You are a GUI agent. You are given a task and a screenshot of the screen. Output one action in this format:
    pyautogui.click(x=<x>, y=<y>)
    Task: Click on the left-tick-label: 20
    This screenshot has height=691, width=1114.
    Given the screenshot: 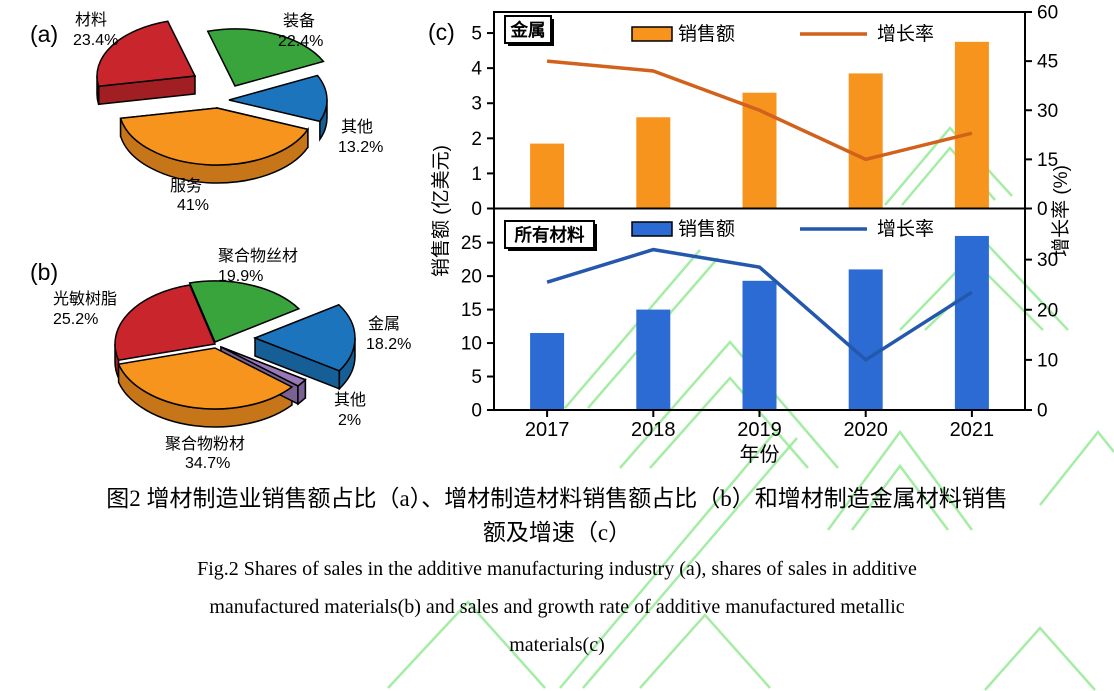 What is the action you would take?
    pyautogui.click(x=471, y=277)
    